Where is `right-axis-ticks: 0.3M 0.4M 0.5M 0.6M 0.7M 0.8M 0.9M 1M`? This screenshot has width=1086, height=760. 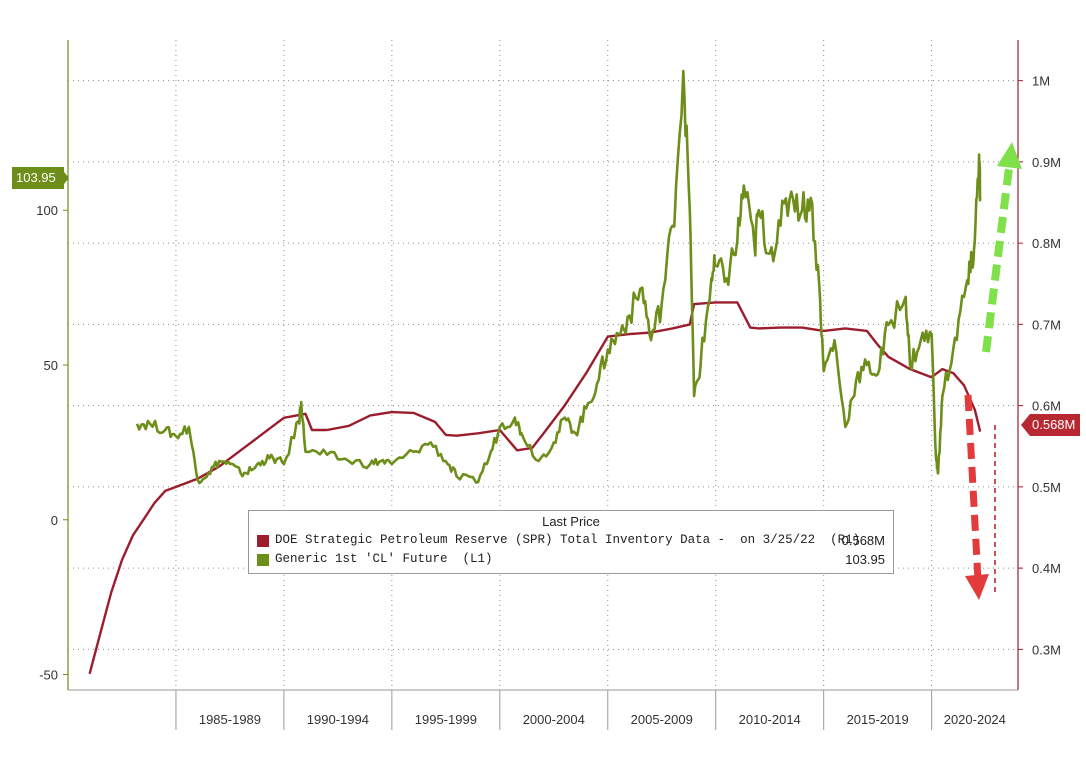
right-axis-ticks: 0.3M 0.4M 0.5M 0.6M 0.7M 0.8M 0.9M 1M is located at coordinates (1039, 365).